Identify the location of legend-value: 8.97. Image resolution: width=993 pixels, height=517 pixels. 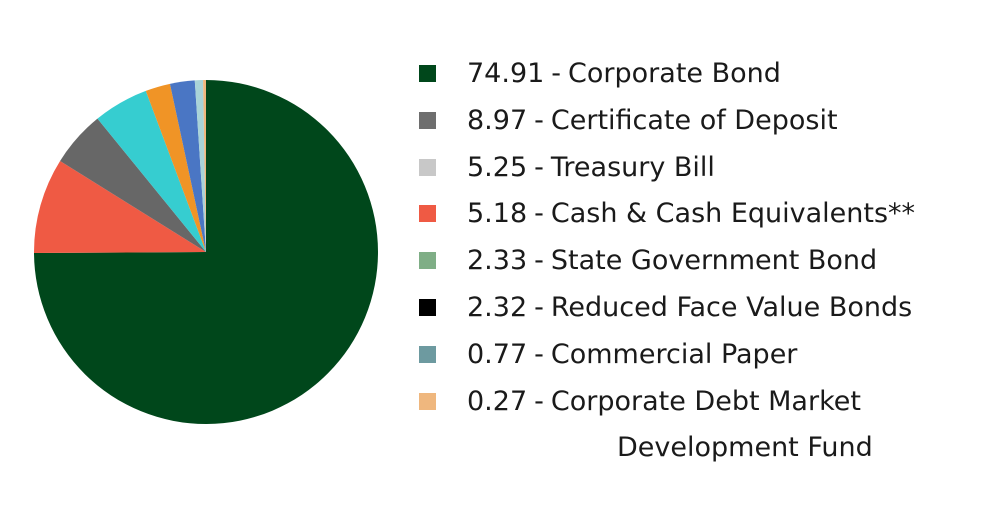
(497, 120).